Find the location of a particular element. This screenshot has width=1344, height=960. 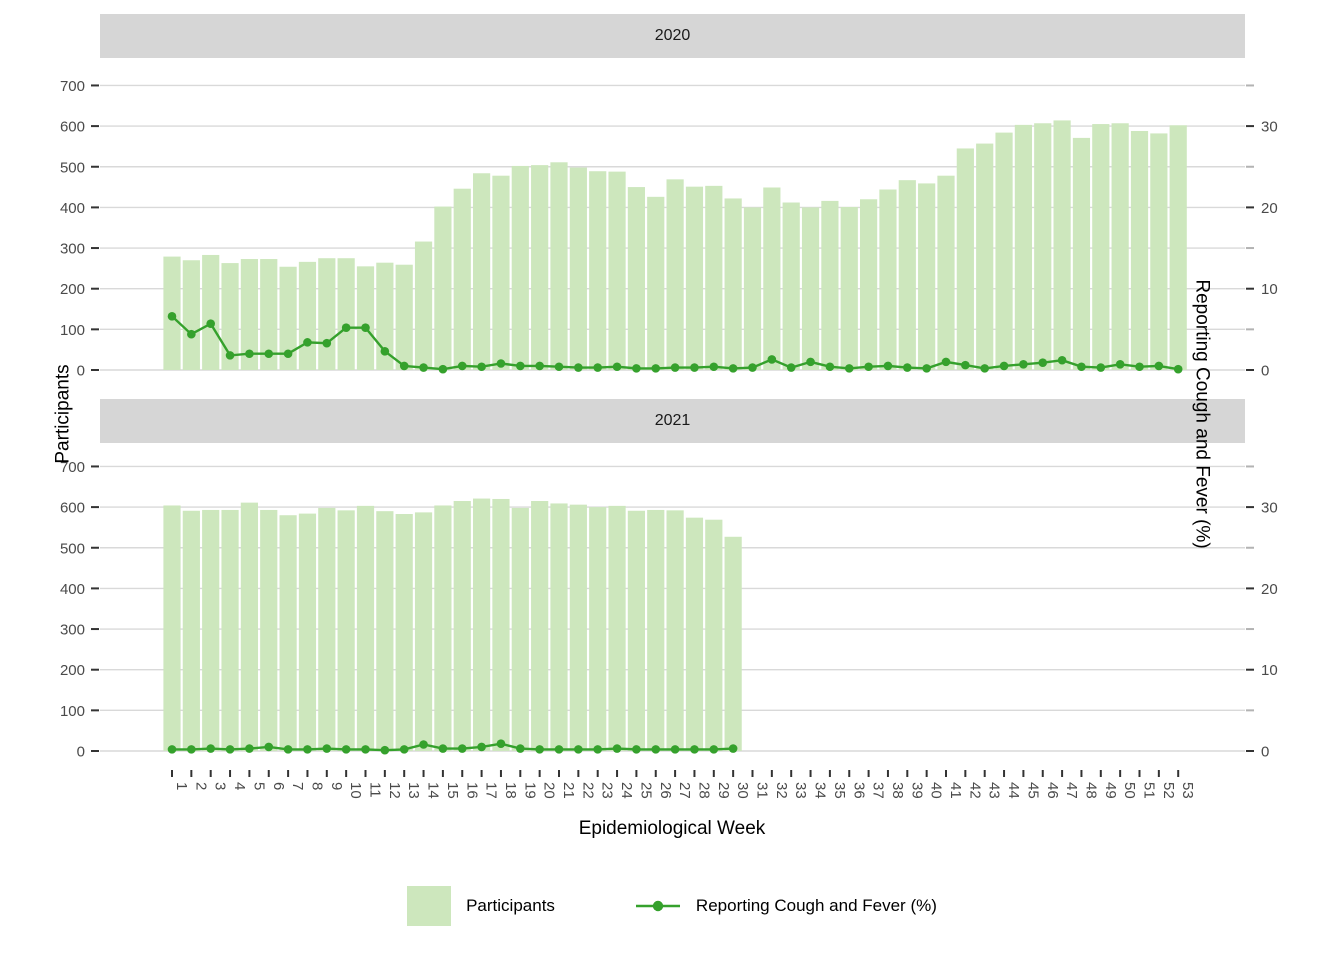

svg-text: 52 is located at coordinates (1168, 790).